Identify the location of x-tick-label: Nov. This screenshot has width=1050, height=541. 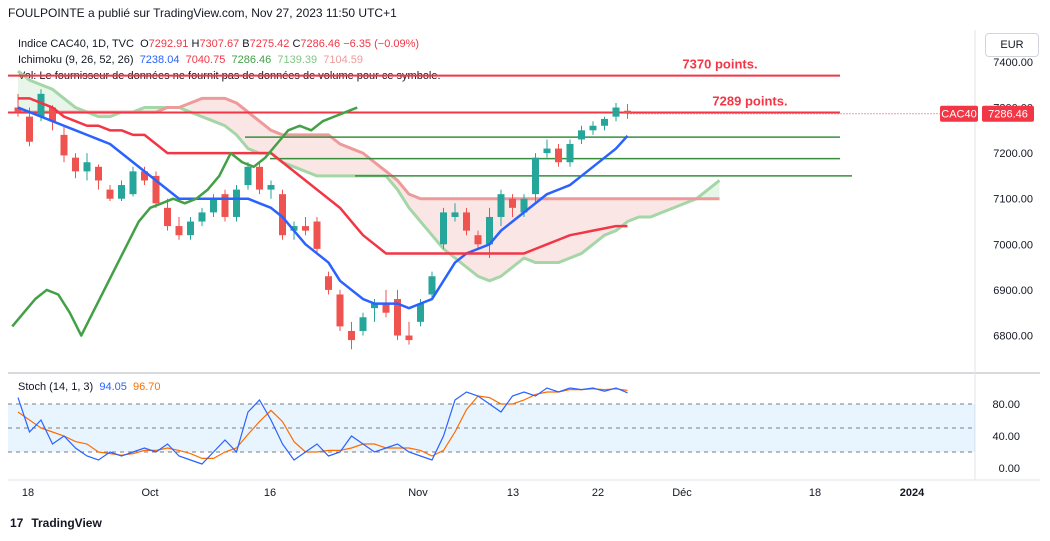
(418, 493).